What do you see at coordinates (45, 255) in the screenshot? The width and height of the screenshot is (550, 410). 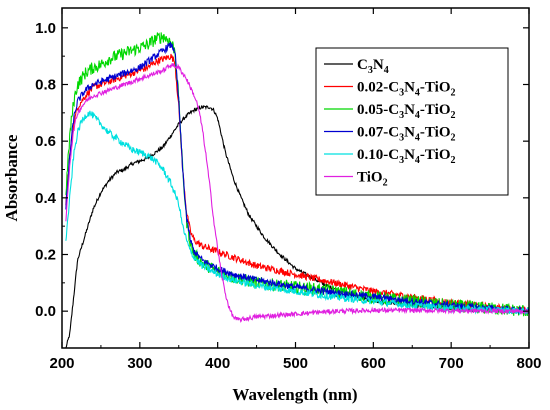 I see `y-tick-label: 0.2` at bounding box center [45, 255].